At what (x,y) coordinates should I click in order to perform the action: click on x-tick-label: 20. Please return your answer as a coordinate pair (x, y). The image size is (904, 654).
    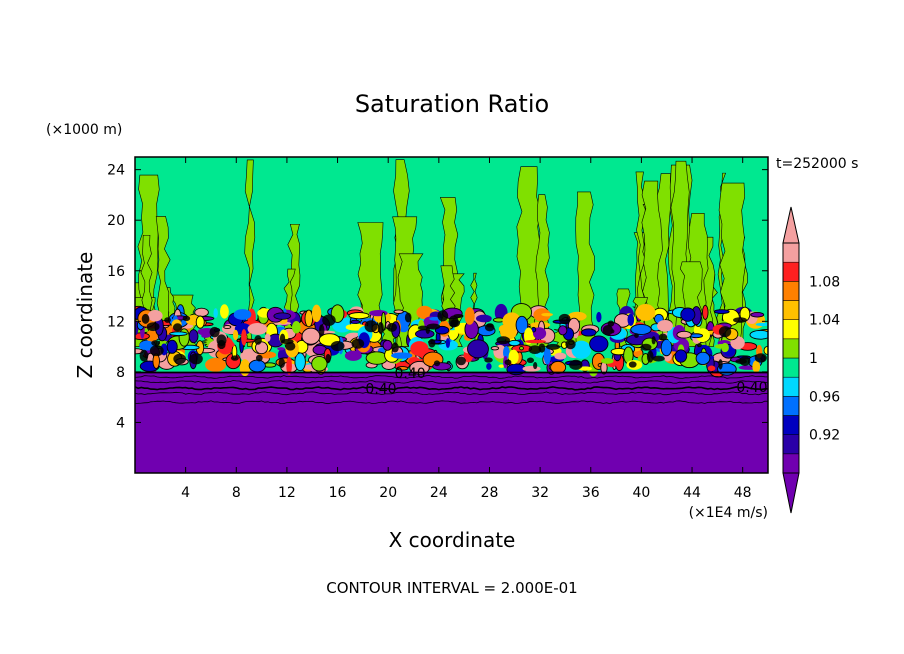
    Looking at the image, I should click on (388, 493).